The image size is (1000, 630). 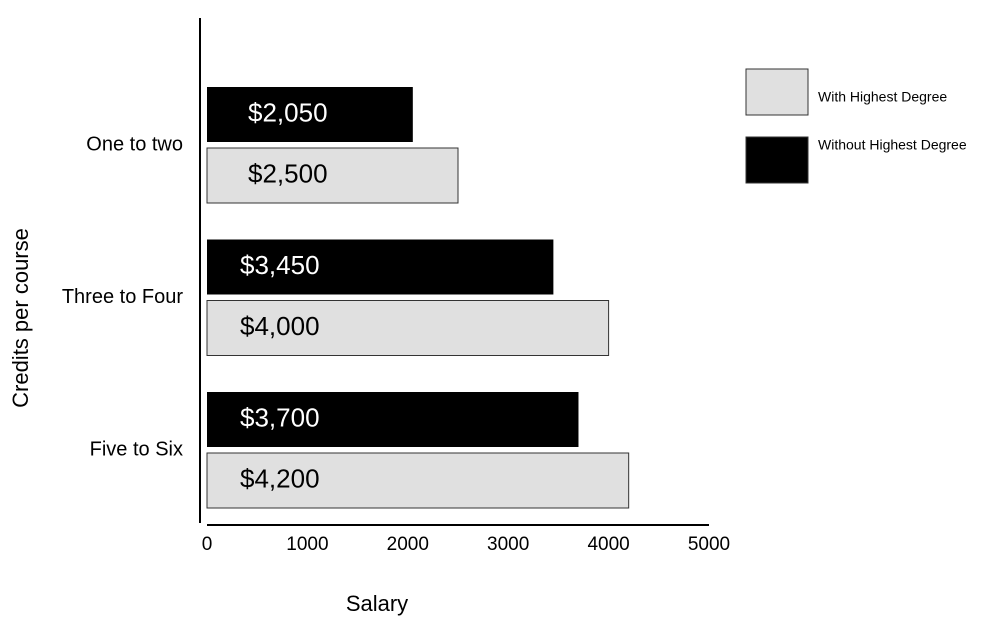 What do you see at coordinates (280, 417) in the screenshot?
I see `value-label: $3,700` at bounding box center [280, 417].